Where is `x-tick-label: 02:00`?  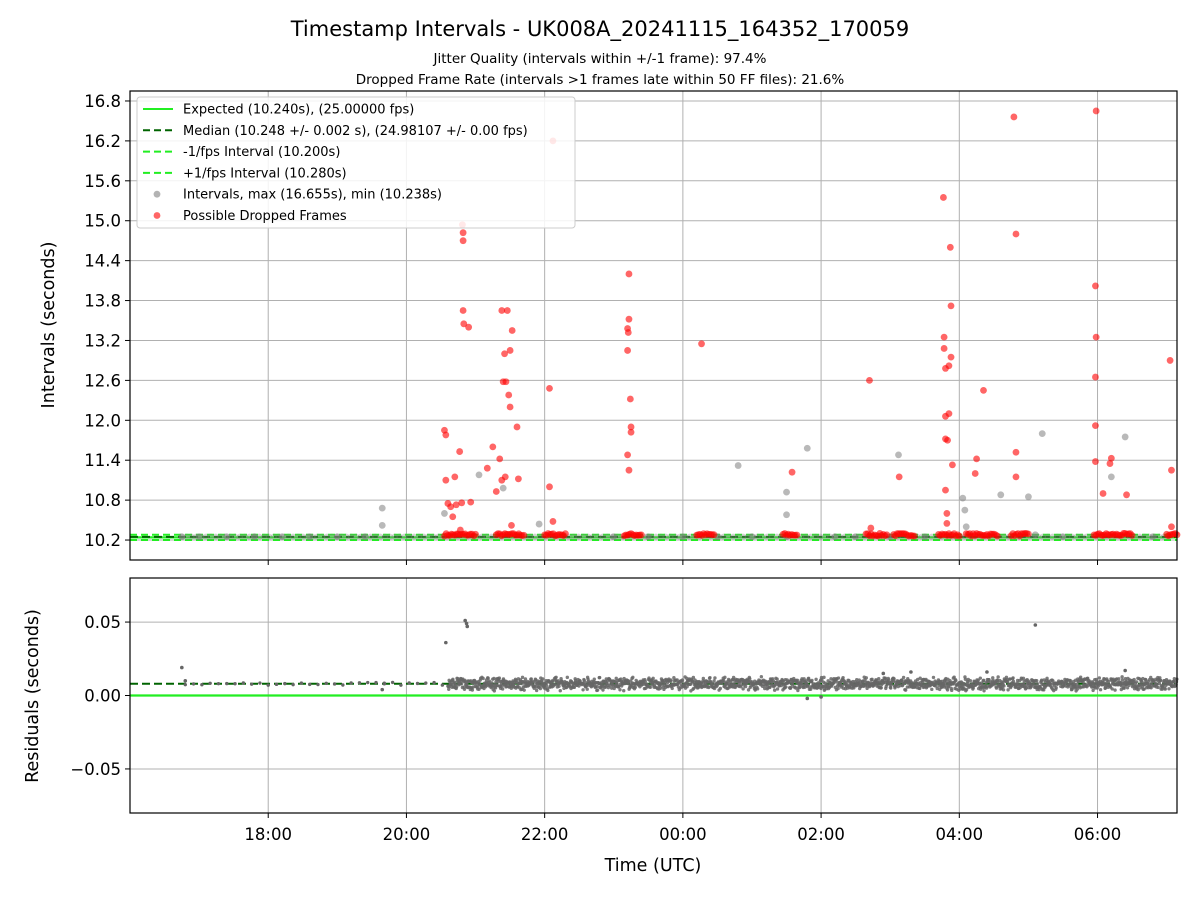
x-tick-label: 02:00 is located at coordinates (821, 834).